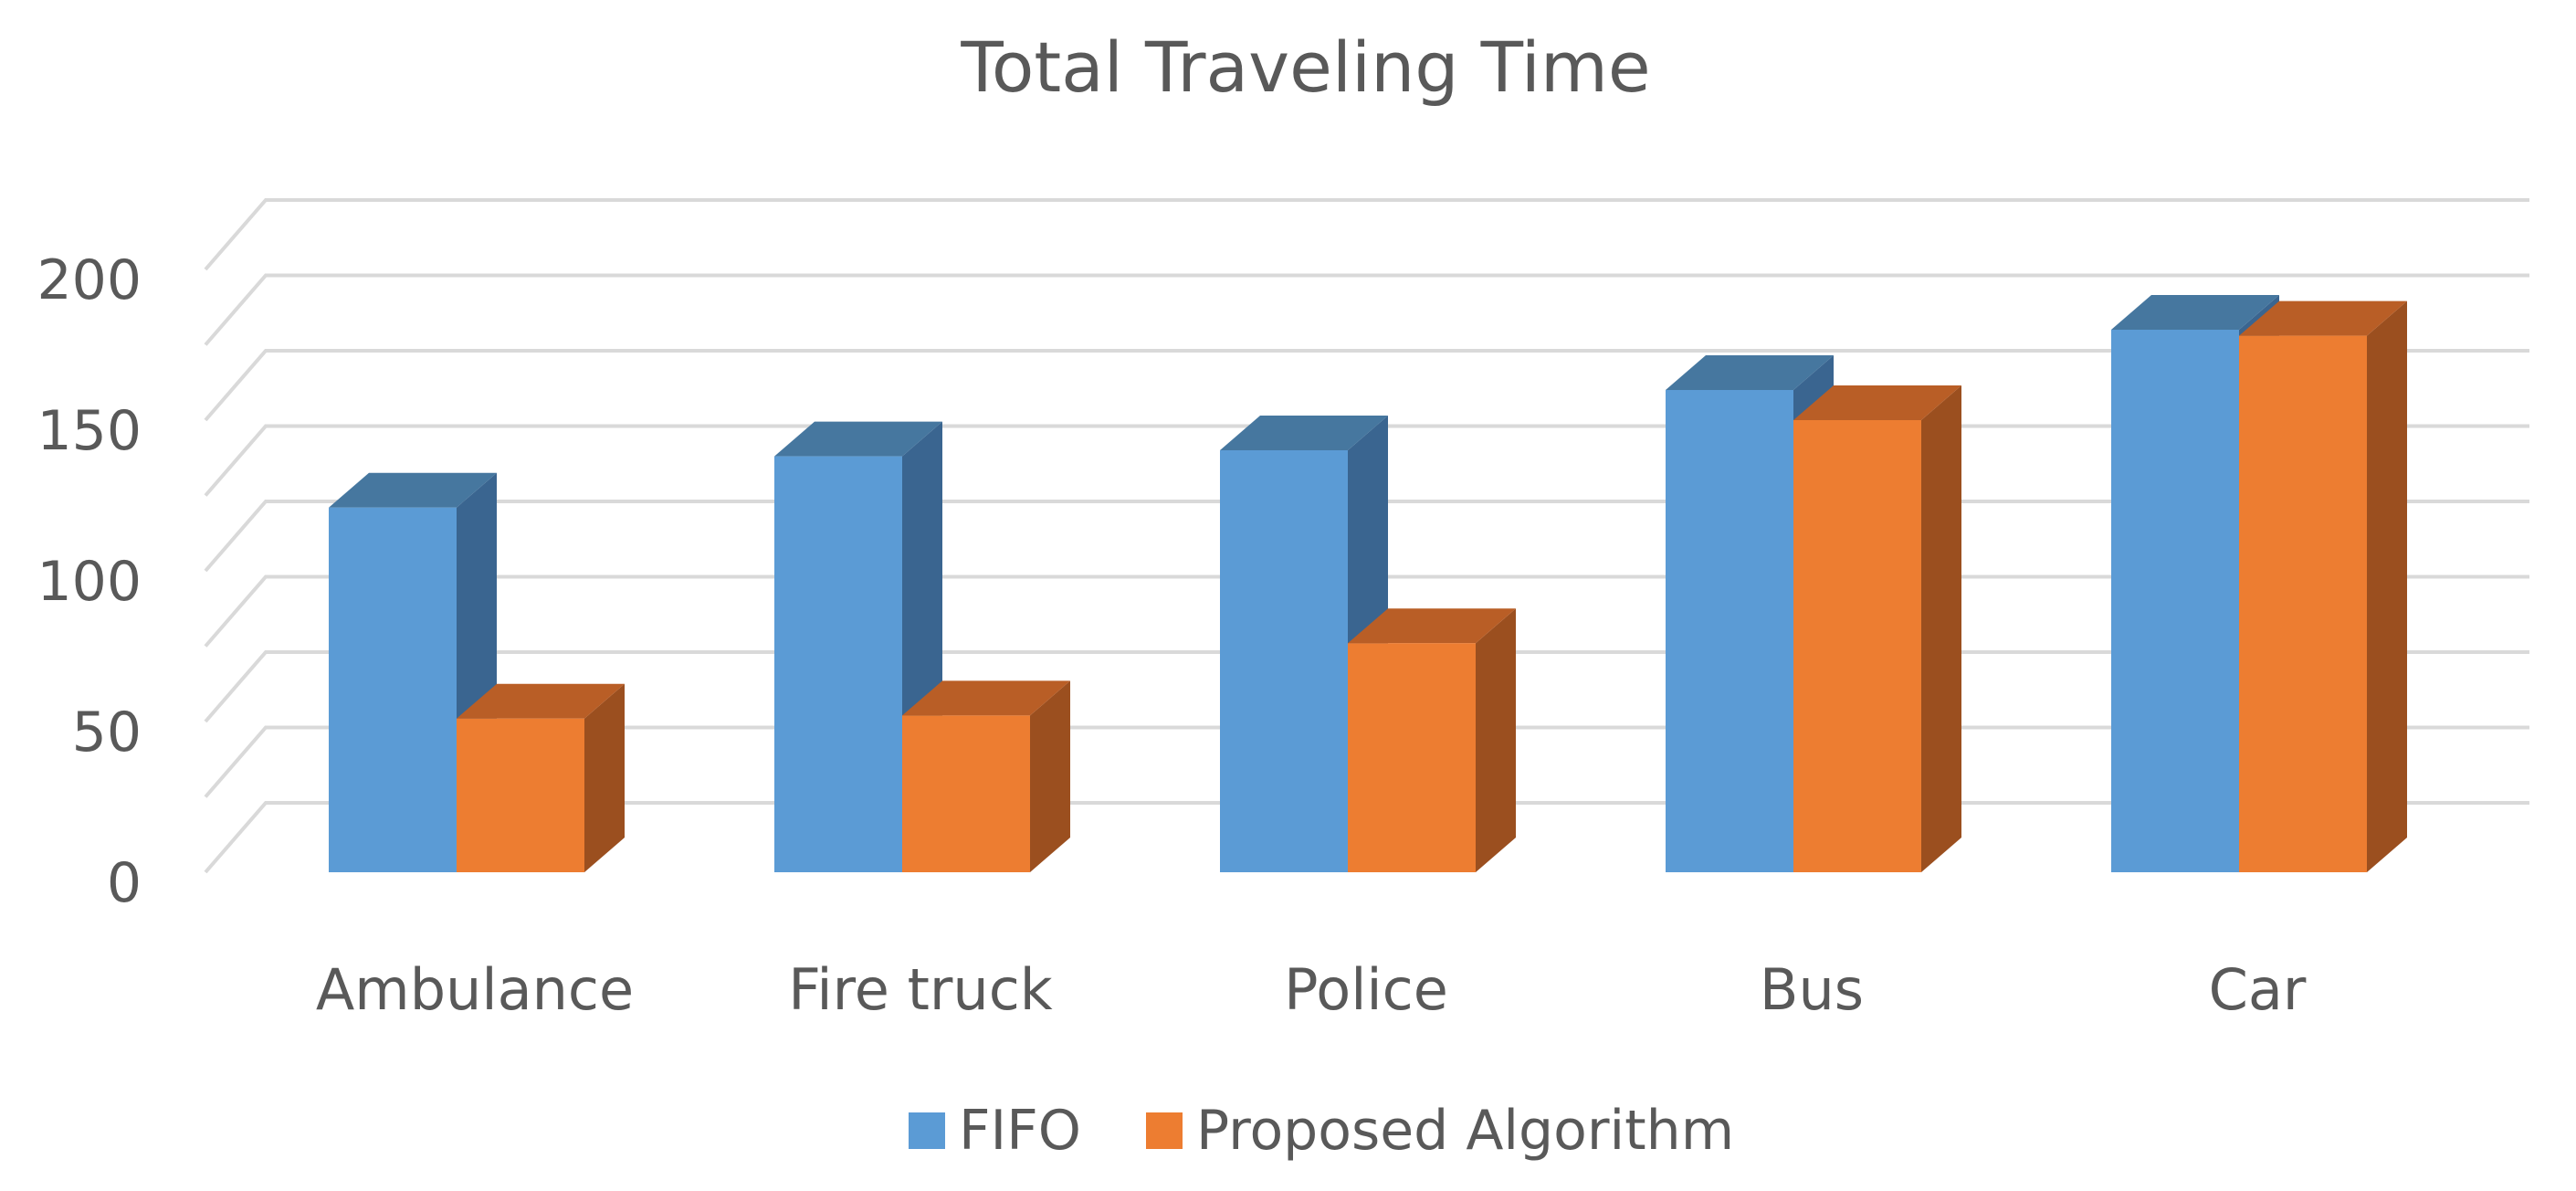 This screenshot has width=2576, height=1191. Describe the element at coordinates (89, 280) in the screenshot. I see `y-tick-label: 200` at that location.